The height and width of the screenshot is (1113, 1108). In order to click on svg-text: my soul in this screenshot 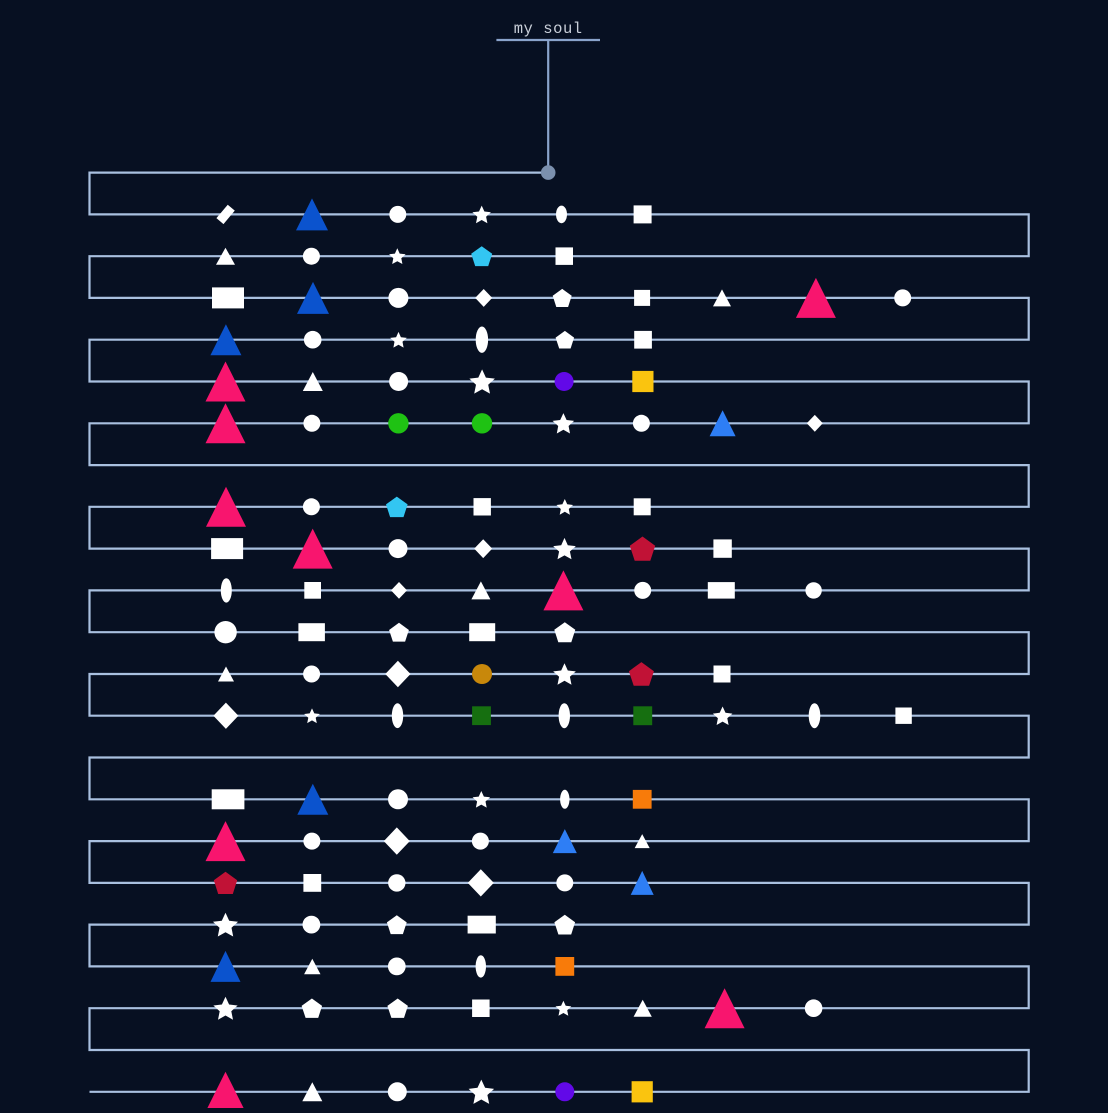, I will do `click(548, 29)`.